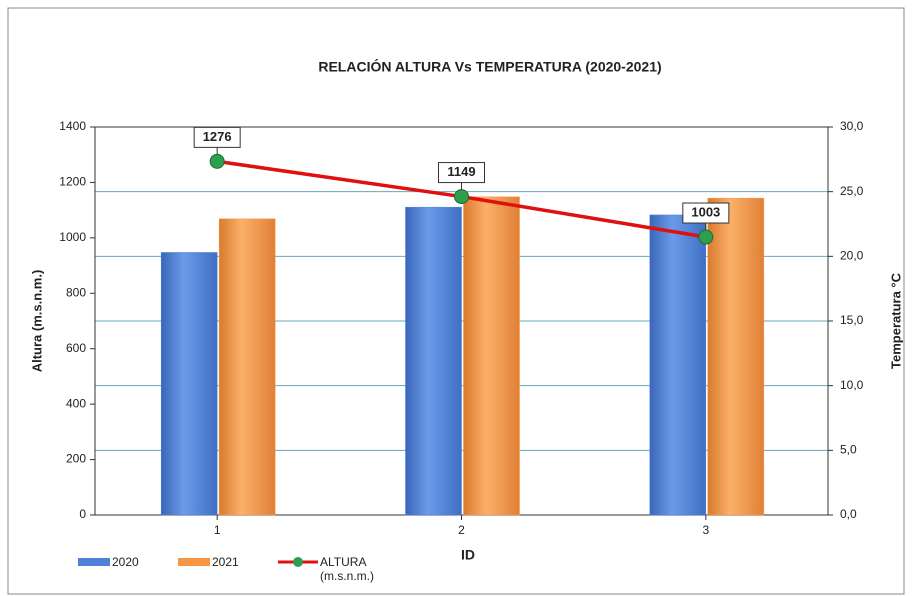 Image resolution: width=912 pixels, height=596 pixels. I want to click on legend-marker, so click(298, 562).